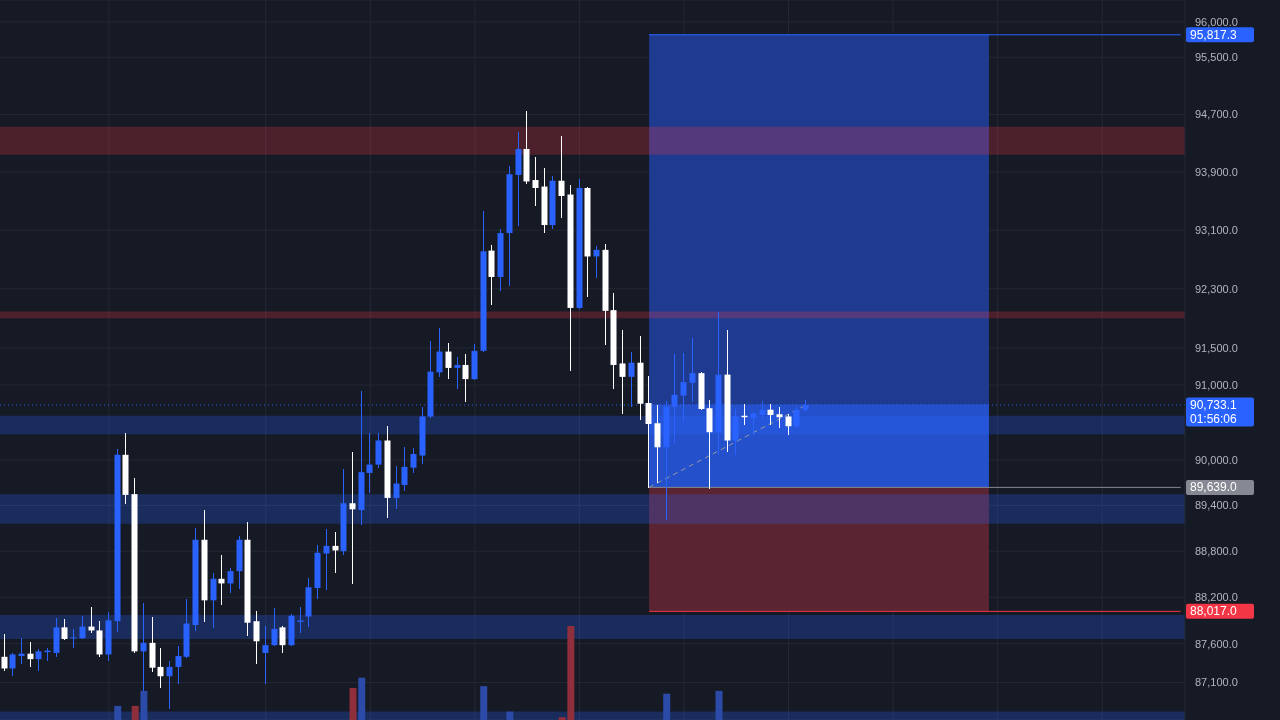 This screenshot has height=720, width=1280. Describe the element at coordinates (1216, 171) in the screenshot. I see `y-tick-label: 93,900.0` at that location.